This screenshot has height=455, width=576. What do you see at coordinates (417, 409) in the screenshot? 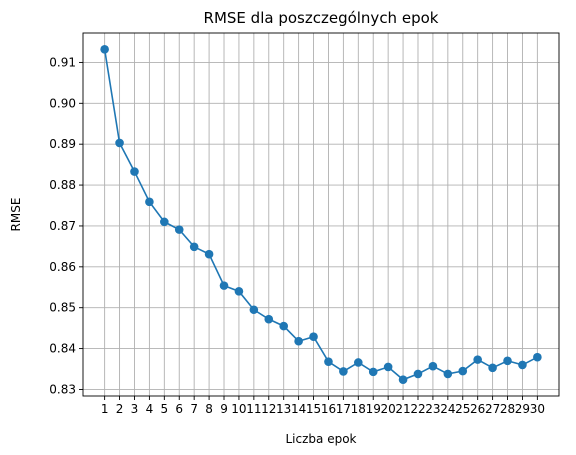
I see `x-tick-label: 22` at bounding box center [417, 409].